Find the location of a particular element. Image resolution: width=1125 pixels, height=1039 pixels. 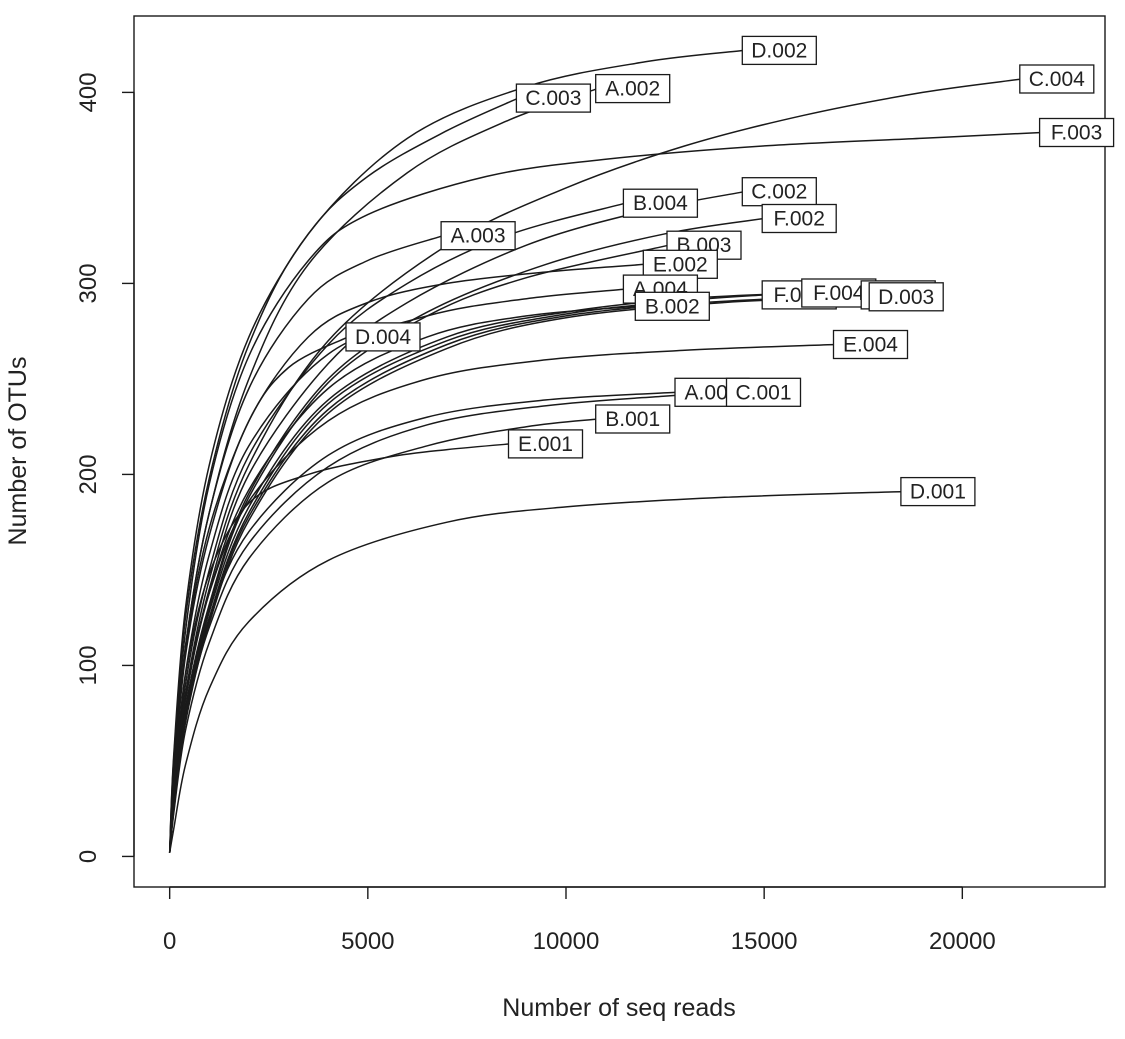

series-label-c-001: C.001 is located at coordinates (763, 392).